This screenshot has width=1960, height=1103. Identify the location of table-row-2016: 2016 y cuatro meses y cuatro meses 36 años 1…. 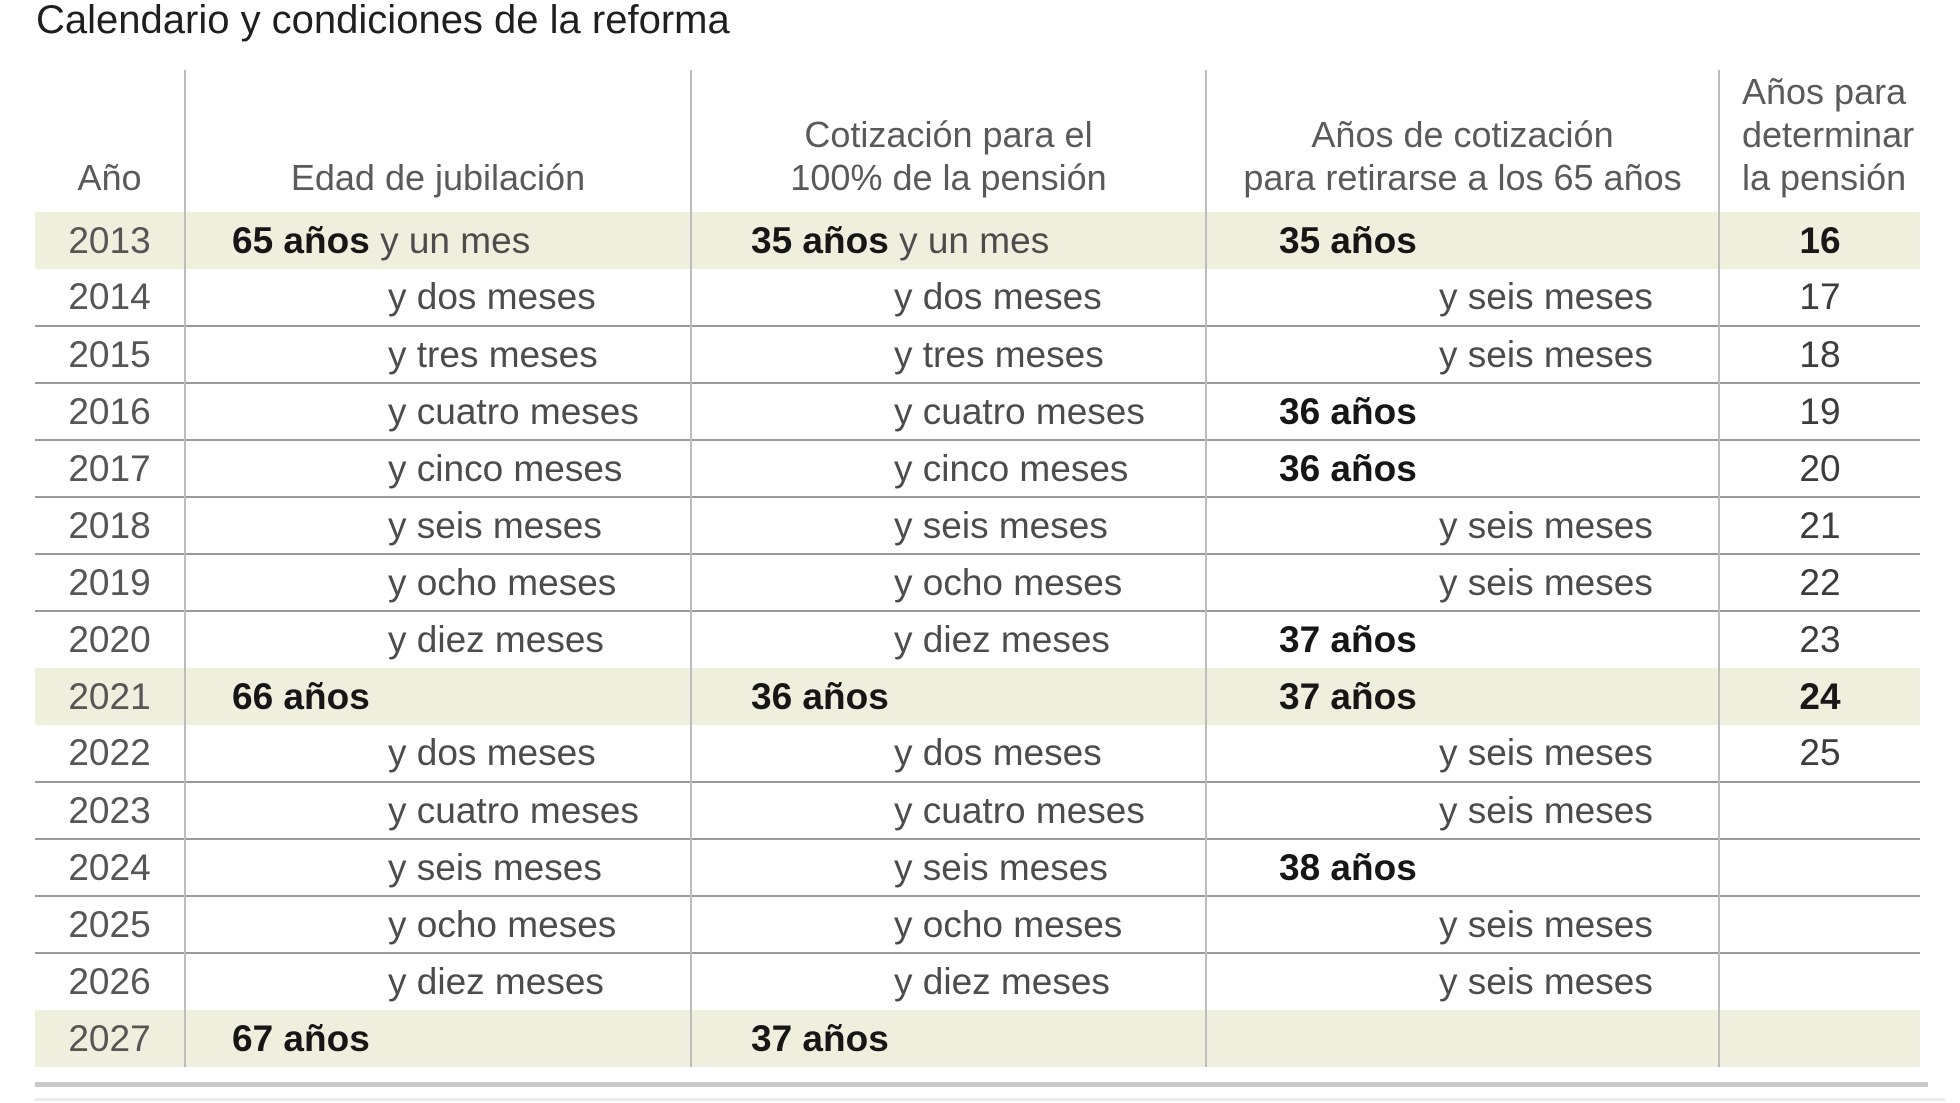
(977, 411).